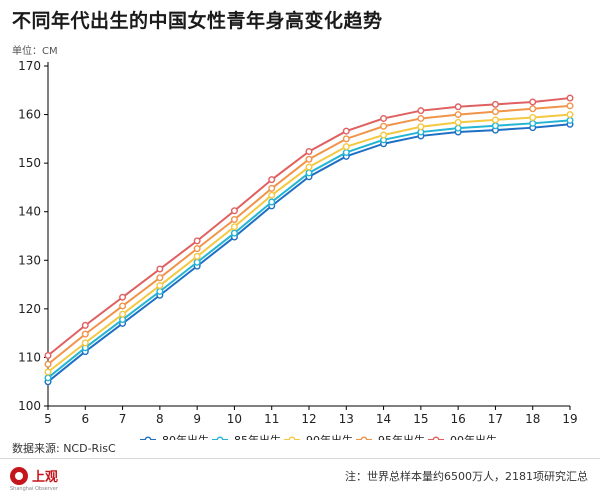 Image resolution: width=600 pixels, height=495 pixels. What do you see at coordinates (495, 419) in the screenshot?
I see `x-tick-label: 17` at bounding box center [495, 419].